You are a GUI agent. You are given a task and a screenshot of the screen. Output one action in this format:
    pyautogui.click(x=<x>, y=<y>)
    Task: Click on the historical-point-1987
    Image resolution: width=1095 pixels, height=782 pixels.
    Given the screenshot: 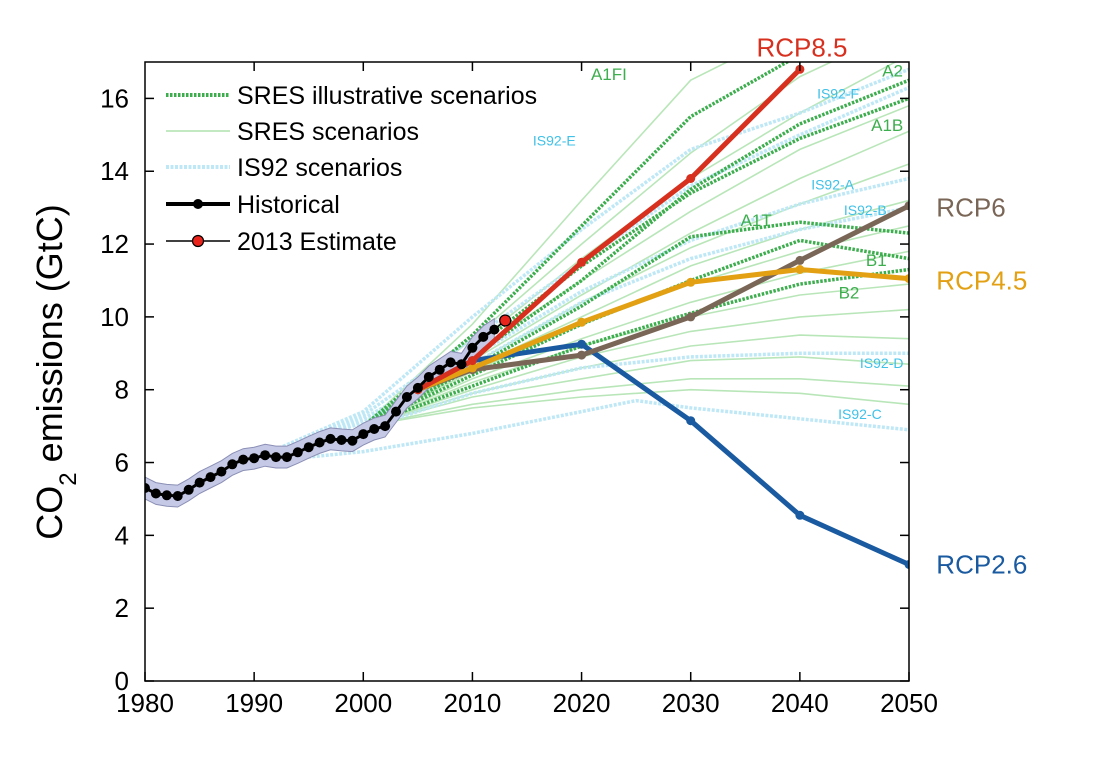 What is the action you would take?
    pyautogui.click(x=221, y=471)
    